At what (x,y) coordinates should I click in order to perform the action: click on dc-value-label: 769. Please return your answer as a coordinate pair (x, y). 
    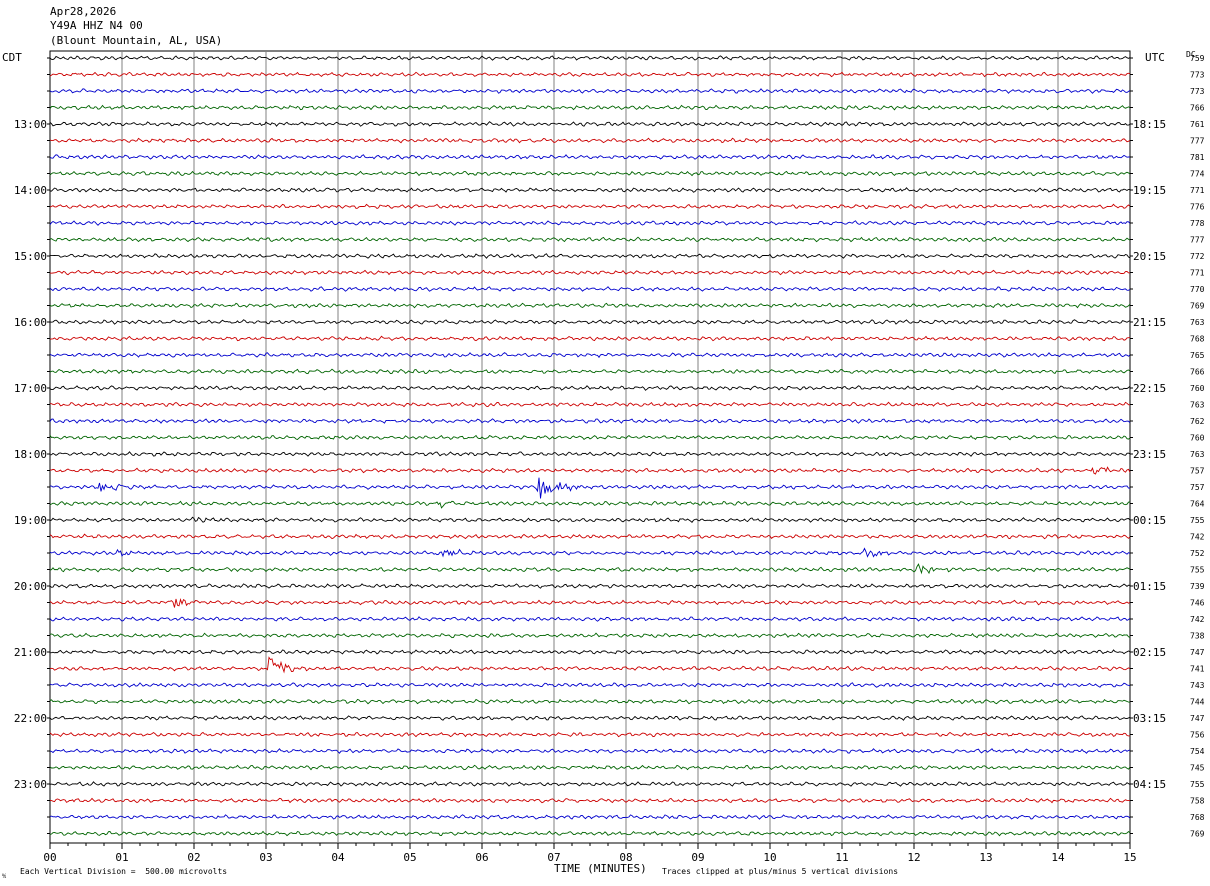
    Looking at the image, I should click on (1197, 834).